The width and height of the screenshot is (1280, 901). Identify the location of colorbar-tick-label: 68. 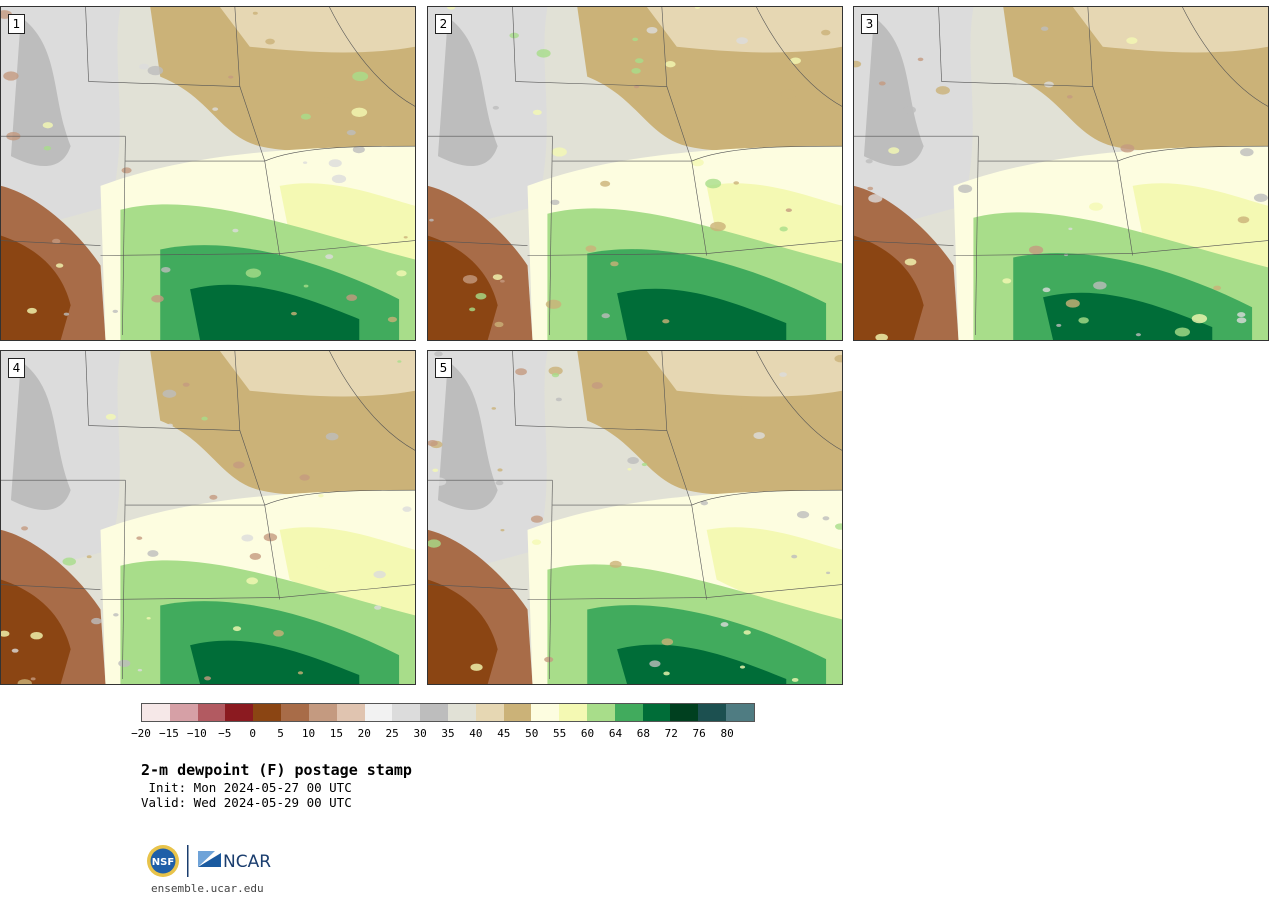
(643, 733).